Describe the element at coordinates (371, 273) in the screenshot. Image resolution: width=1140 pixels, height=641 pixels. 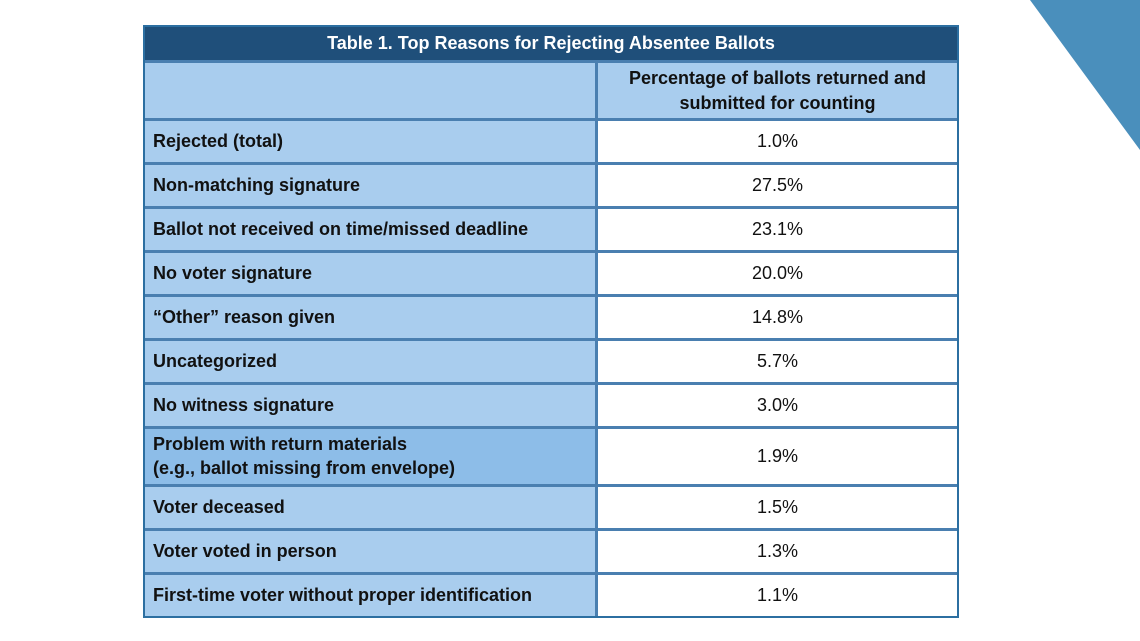
I see `row-label: No voter signature` at that location.